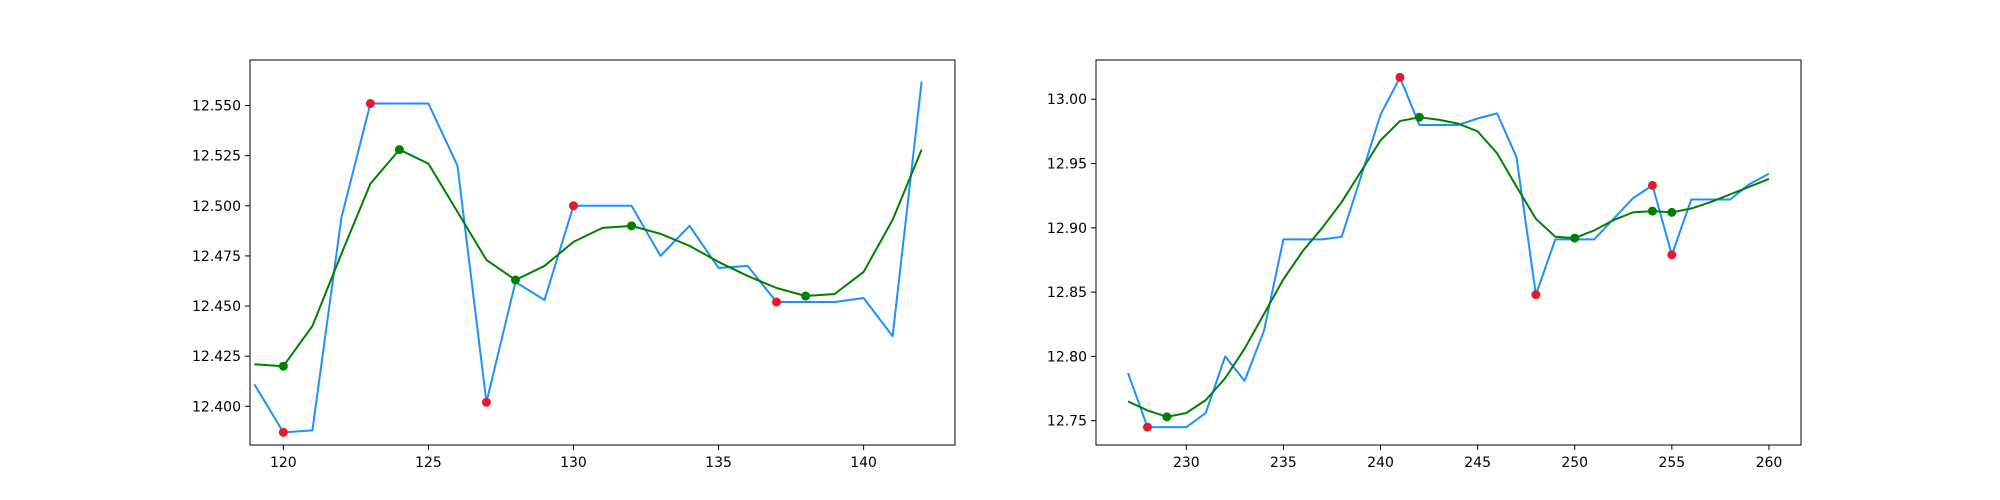  What do you see at coordinates (216, 107) in the screenshot?
I see `y-tick-label: 12.550` at bounding box center [216, 107].